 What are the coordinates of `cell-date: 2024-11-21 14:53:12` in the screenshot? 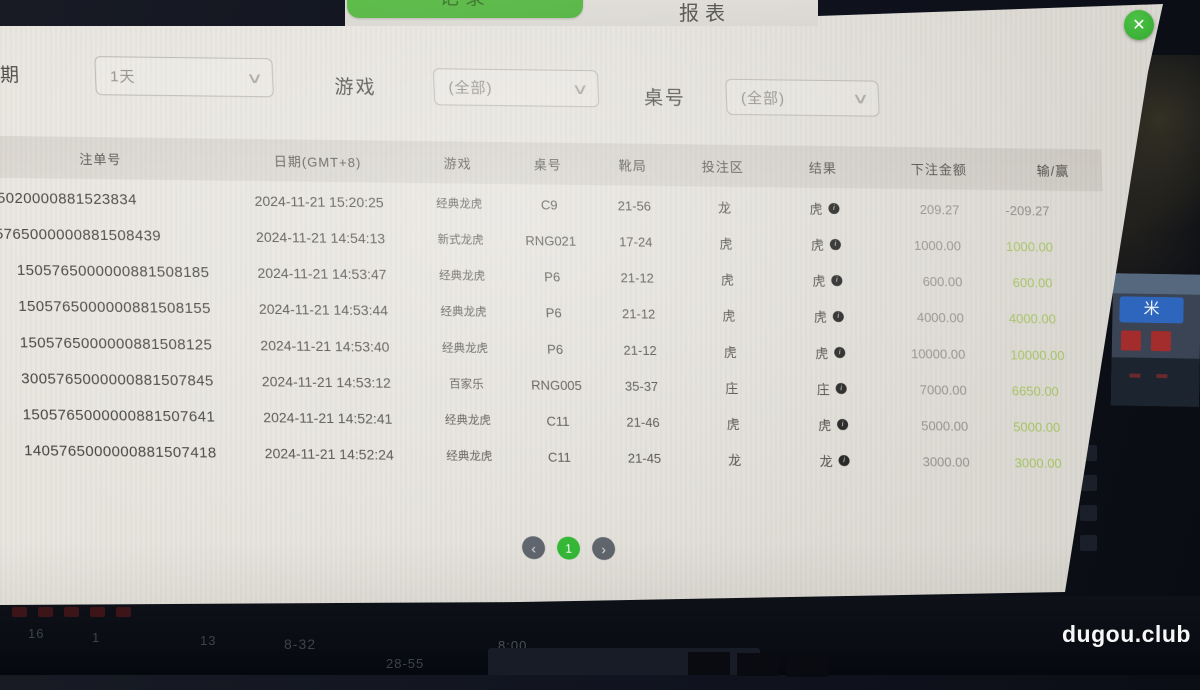 It's located at (326, 381).